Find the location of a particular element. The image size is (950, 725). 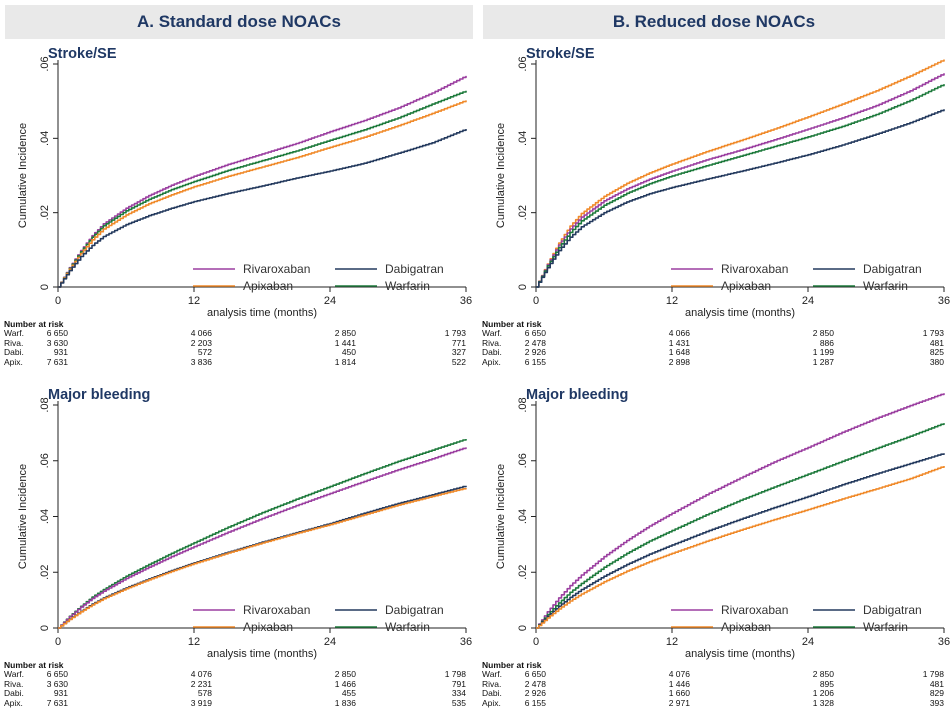

risk-value: 1 287 is located at coordinates (823, 361).